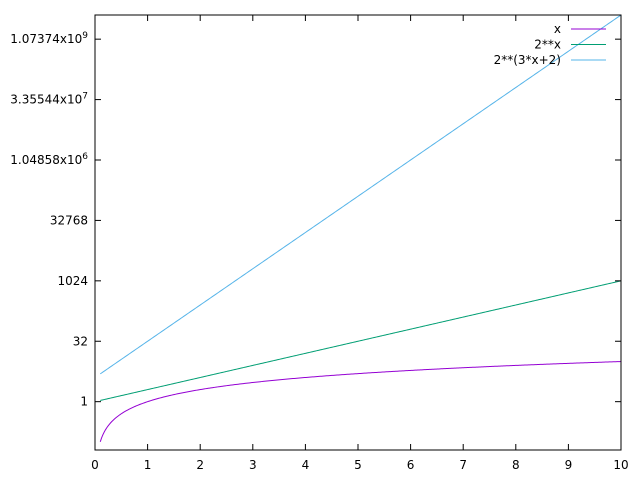  I want to click on x-tick-label: 6, so click(411, 465).